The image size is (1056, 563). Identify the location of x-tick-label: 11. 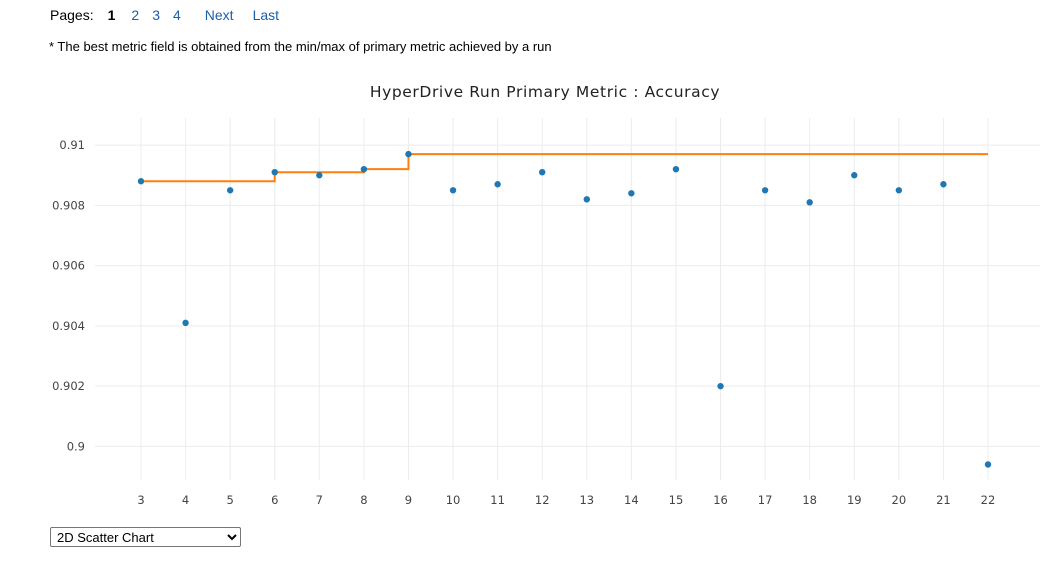
(497, 500).